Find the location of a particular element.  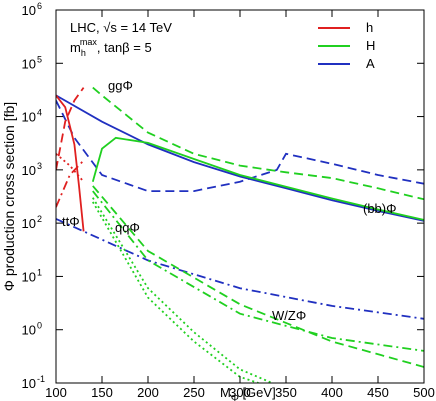

x-tick-label: 200 is located at coordinates (148, 392).